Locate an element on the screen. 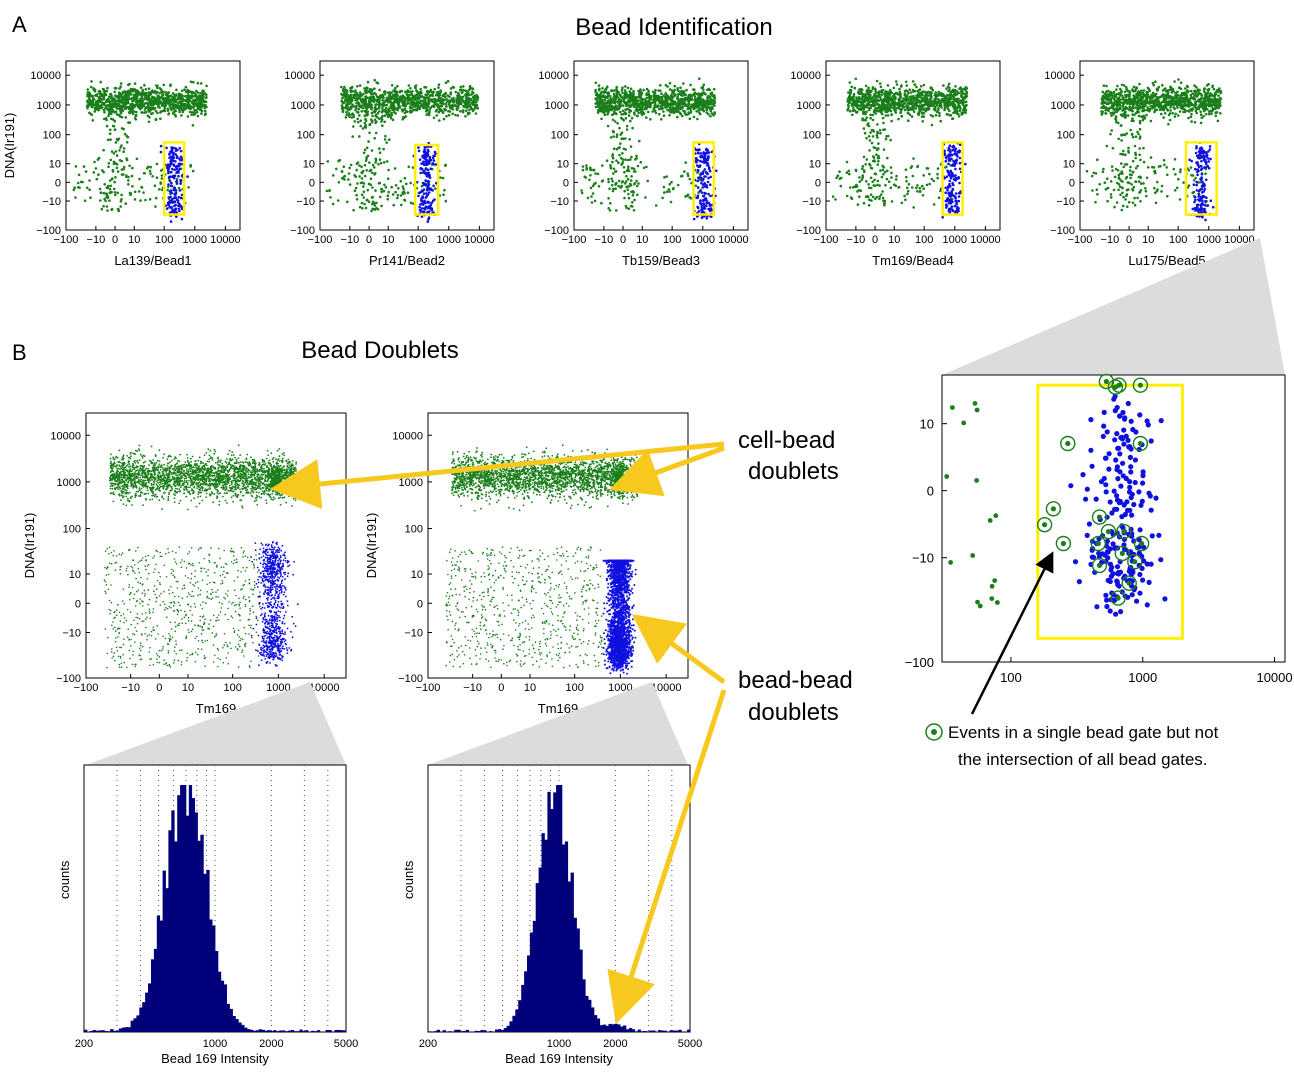 This screenshot has width=1294, height=1073. y-tick-label: 10 is located at coordinates (309, 165).